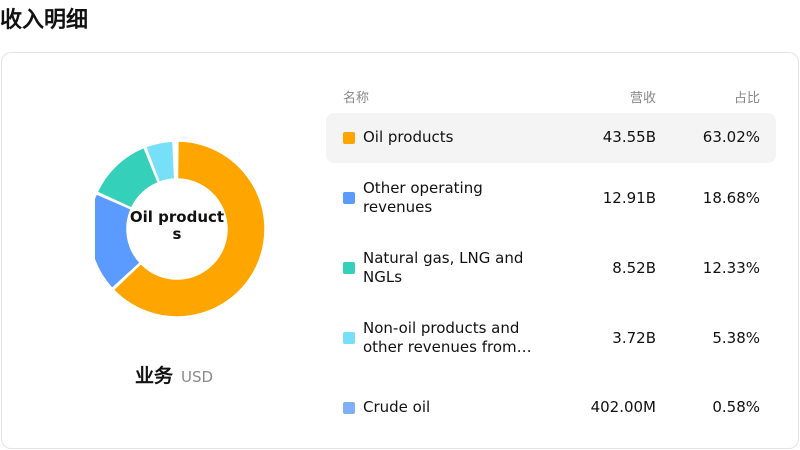 The width and height of the screenshot is (800, 450). Describe the element at coordinates (731, 198) in the screenshot. I see `row-share: 18.68%` at that location.